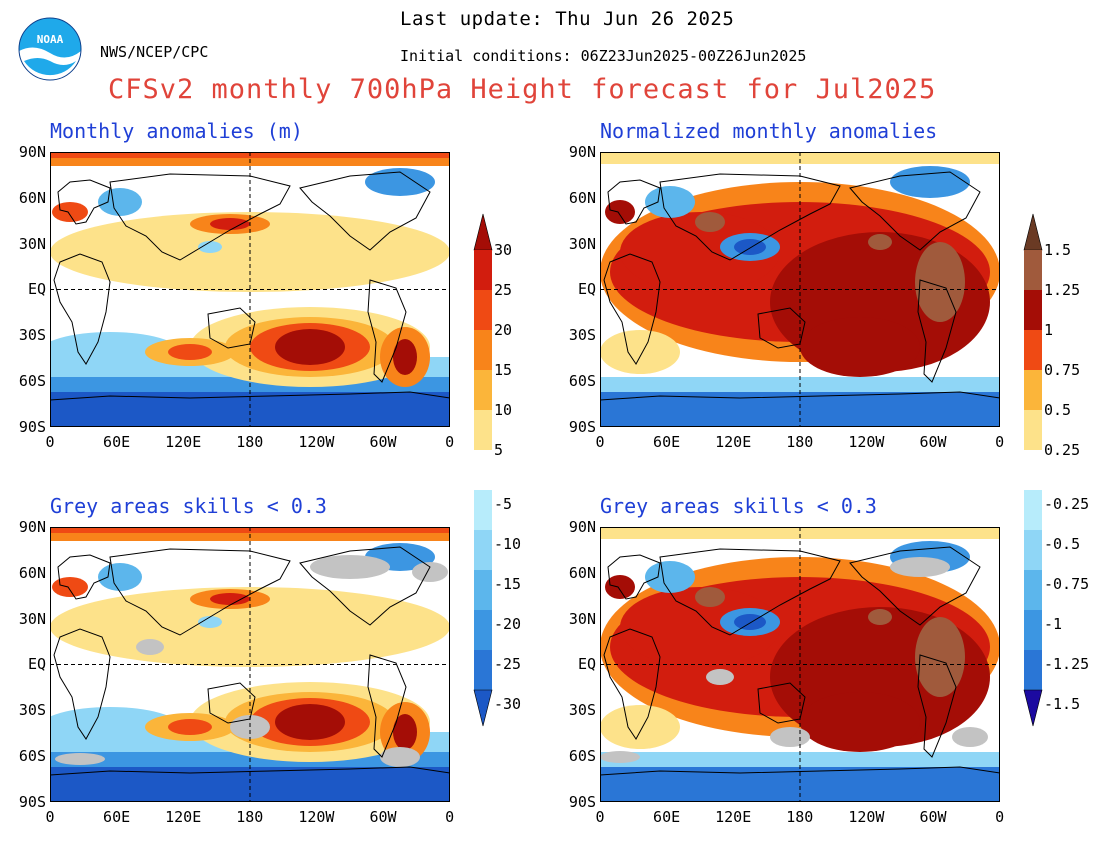 The height and width of the screenshot is (850, 1100). I want to click on colorbar-label: 5, so click(499, 450).